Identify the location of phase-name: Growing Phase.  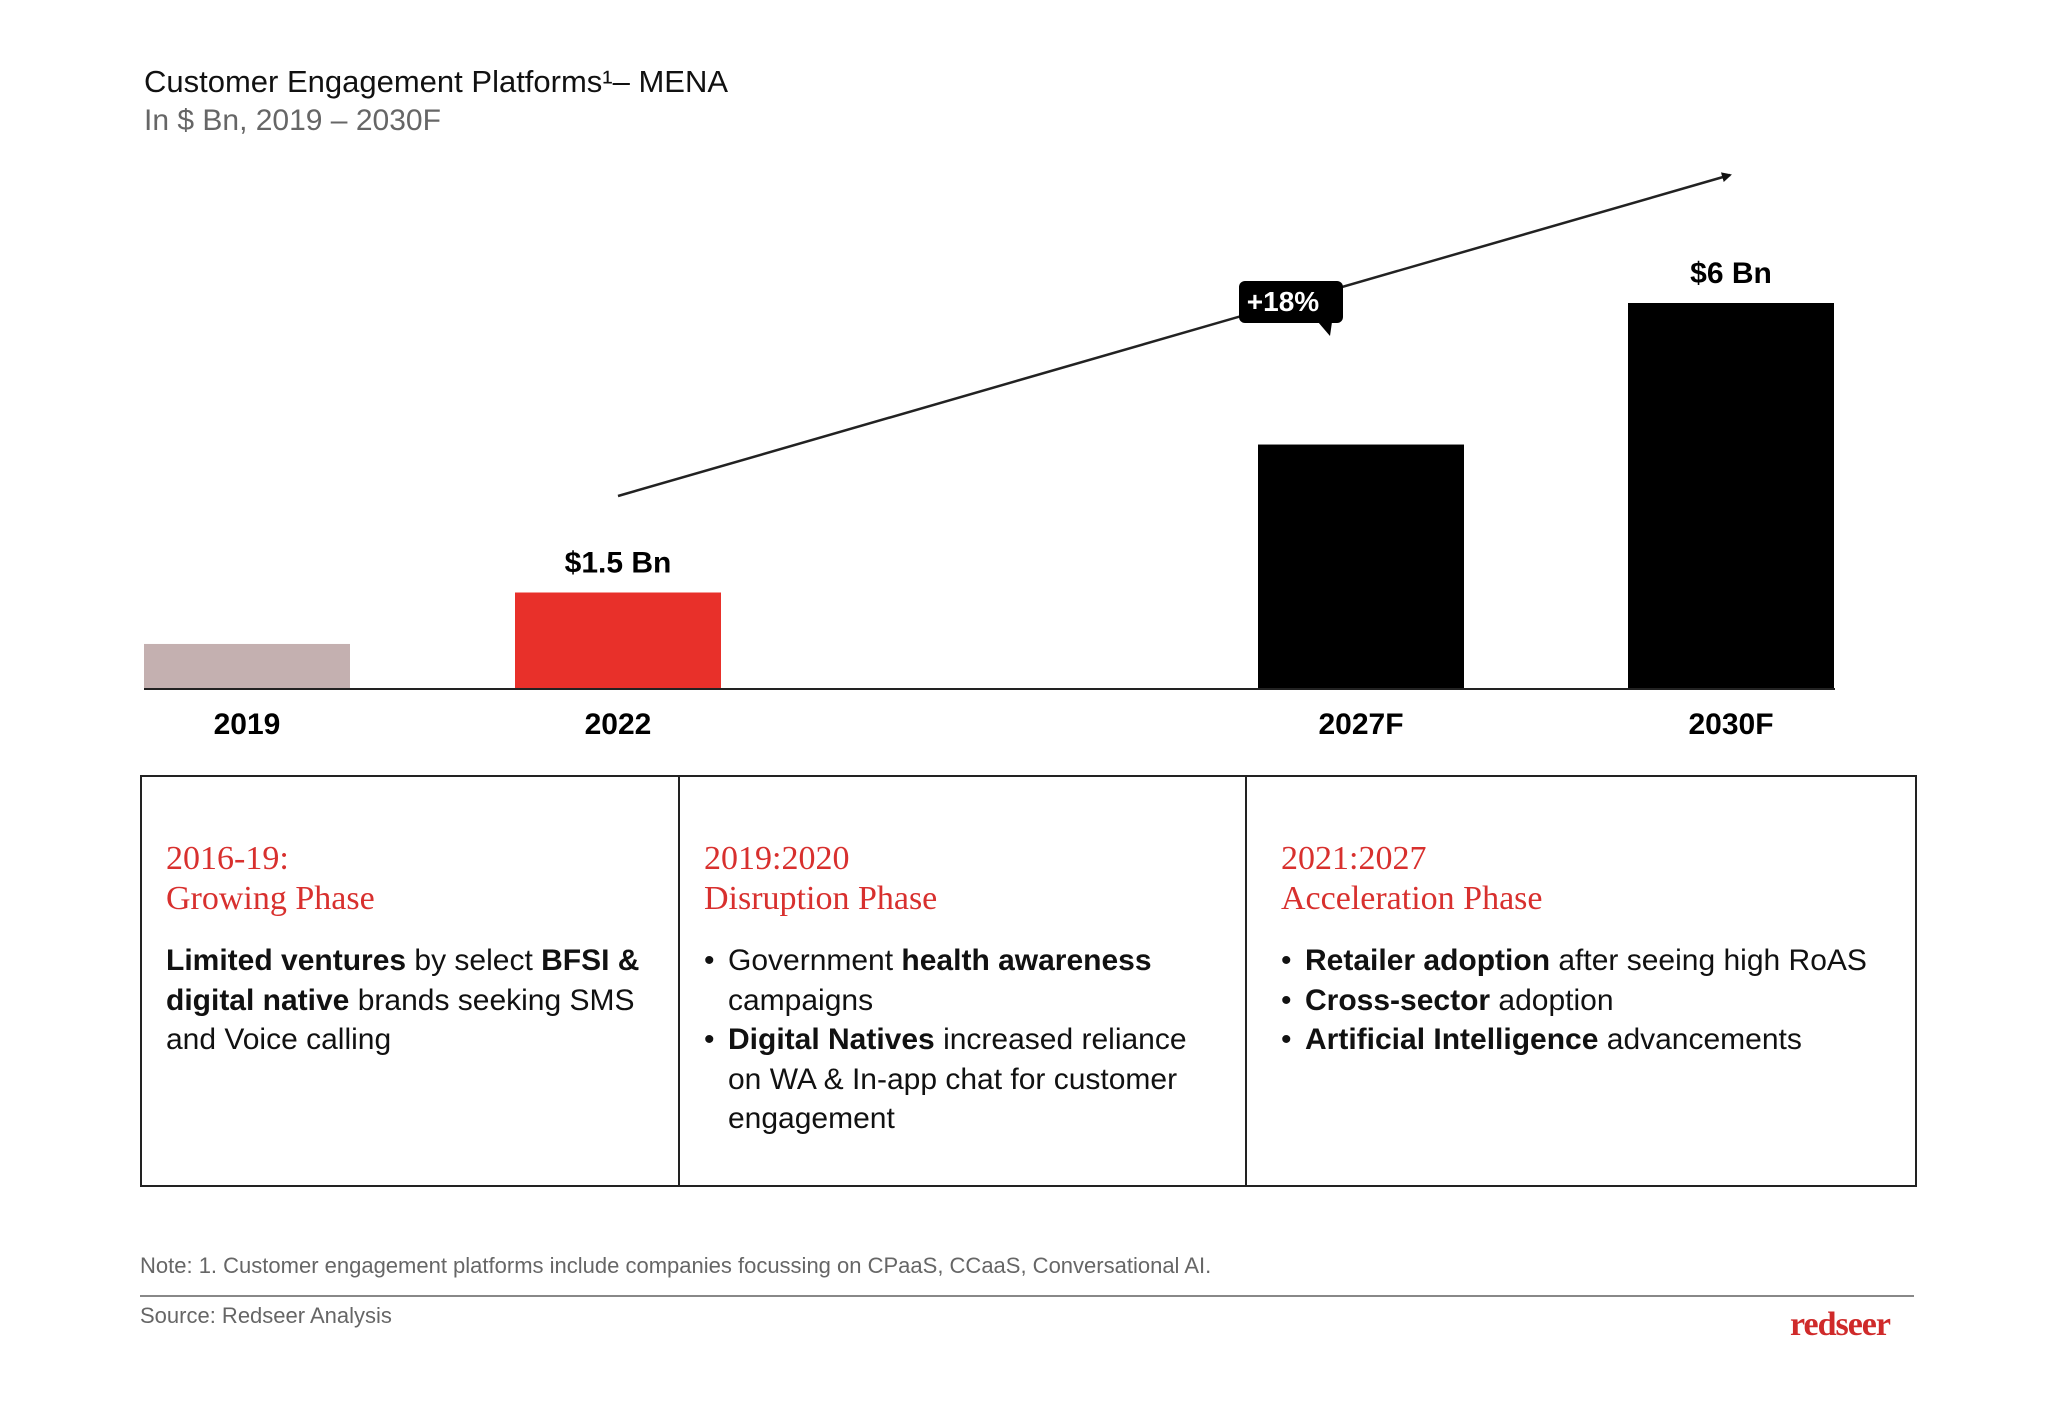
(270, 898).